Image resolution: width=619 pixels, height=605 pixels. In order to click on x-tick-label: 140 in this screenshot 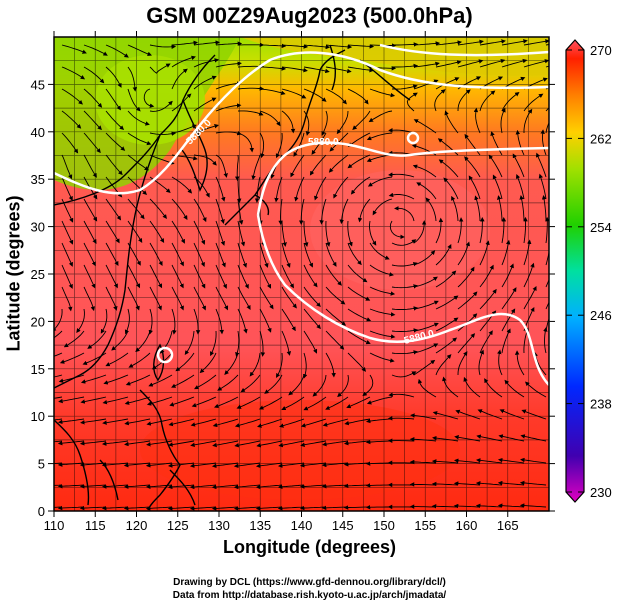, I will do `click(302, 525)`.